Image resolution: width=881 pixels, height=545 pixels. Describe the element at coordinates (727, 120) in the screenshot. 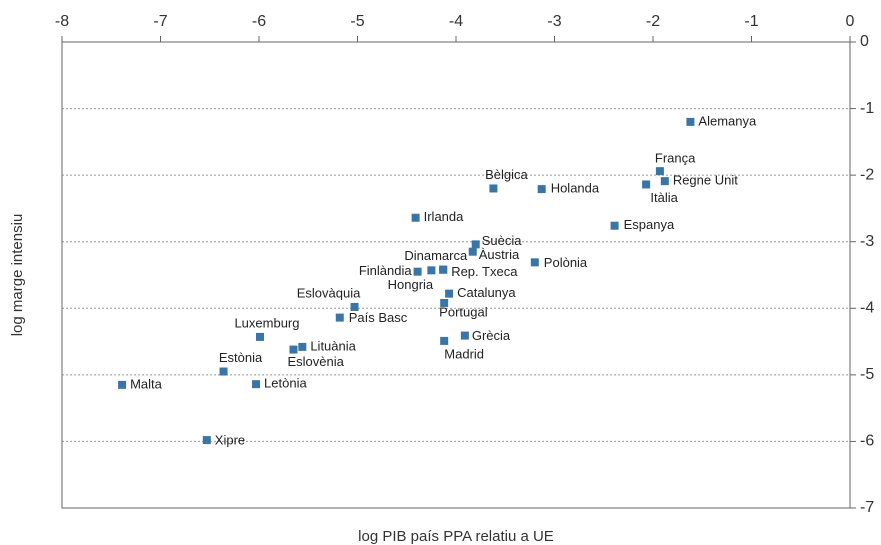

I see `point-label: Alemanya` at that location.